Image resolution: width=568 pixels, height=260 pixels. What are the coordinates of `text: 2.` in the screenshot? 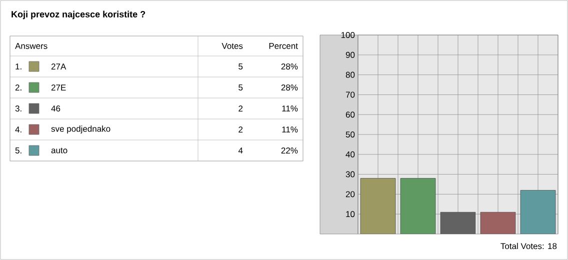 It's located at (18, 87).